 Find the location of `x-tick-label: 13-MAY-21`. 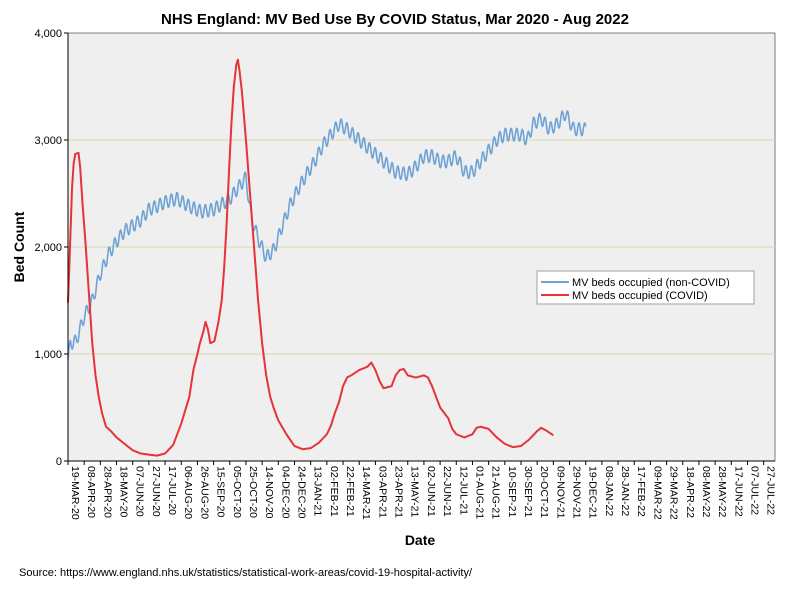

x-tick-label: 13-MAY-21 is located at coordinates (415, 492).